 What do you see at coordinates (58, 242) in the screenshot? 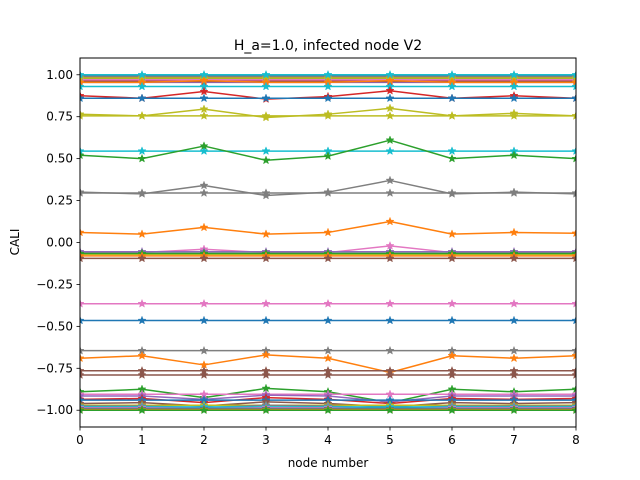
I see `y-axis: −1.00 −0.75 −0.50 −0.25 0.00 0.25 0.50 0.75 1.00` at bounding box center [58, 242].